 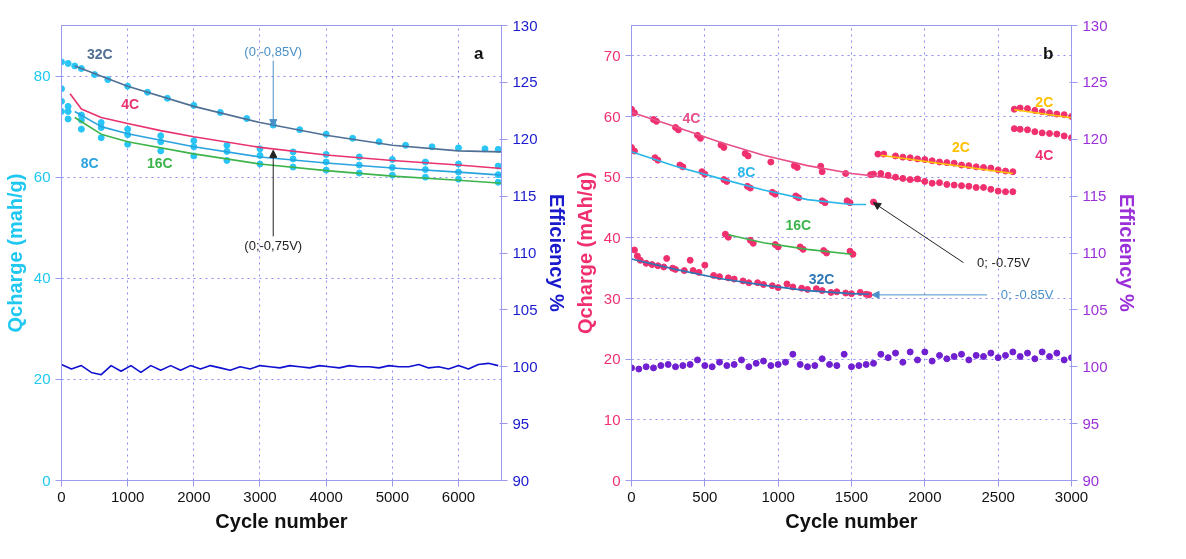 What do you see at coordinates (612, 298) in the screenshot?
I see `y-tick-label: 30` at bounding box center [612, 298].